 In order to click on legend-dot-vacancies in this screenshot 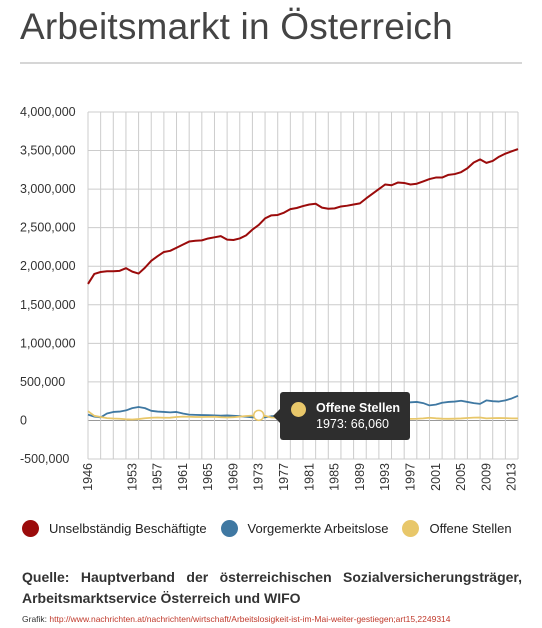, I will do `click(411, 528)`.